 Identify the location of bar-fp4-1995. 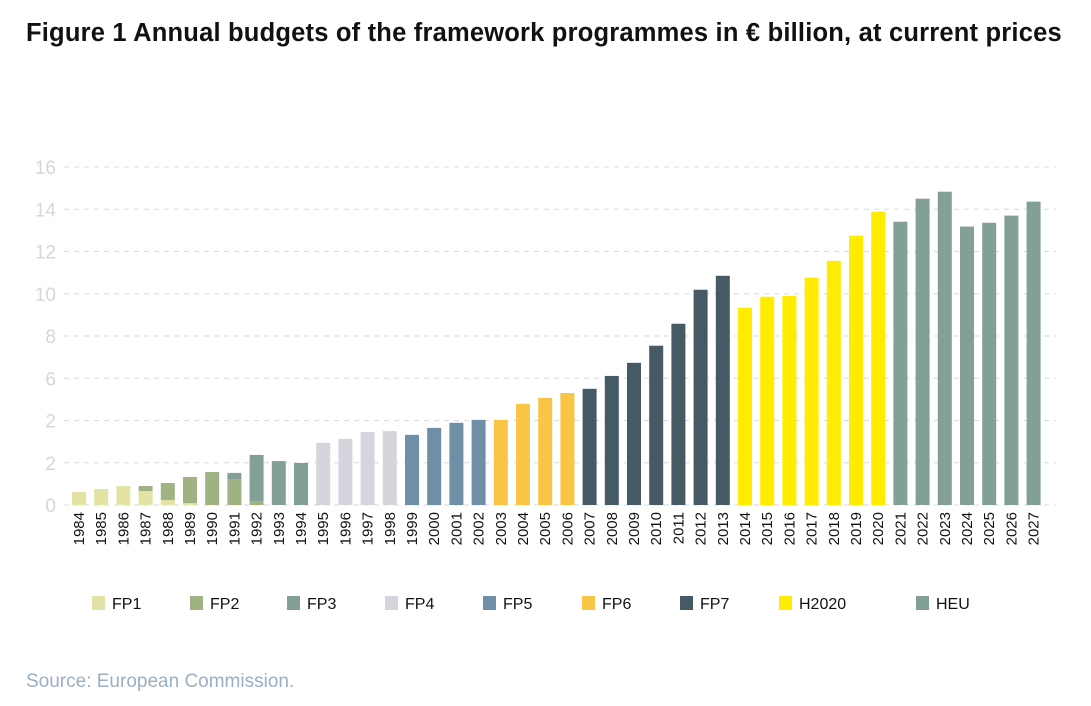
(323, 473).